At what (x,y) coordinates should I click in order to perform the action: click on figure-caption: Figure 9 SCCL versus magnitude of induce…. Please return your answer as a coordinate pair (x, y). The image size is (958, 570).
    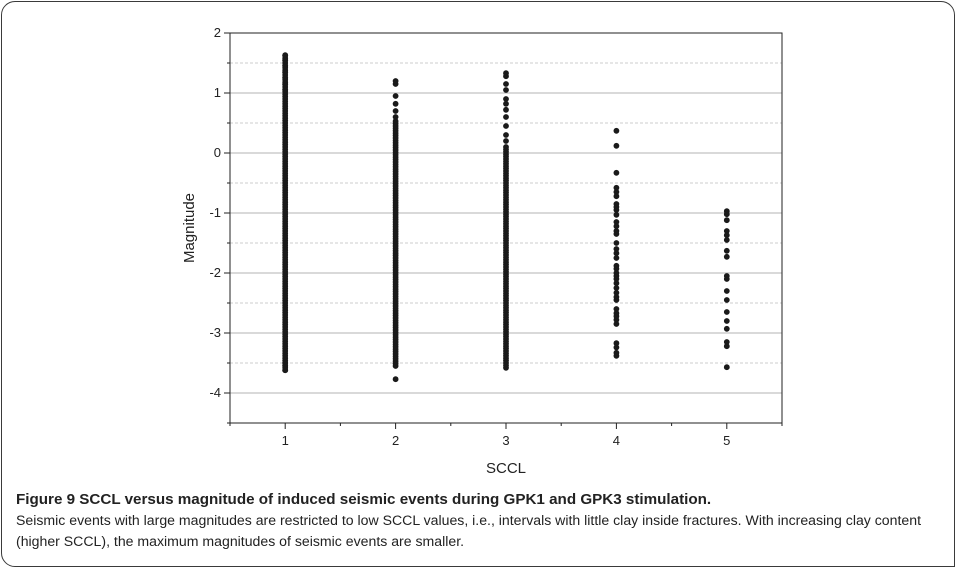
    Looking at the image, I should click on (481, 520).